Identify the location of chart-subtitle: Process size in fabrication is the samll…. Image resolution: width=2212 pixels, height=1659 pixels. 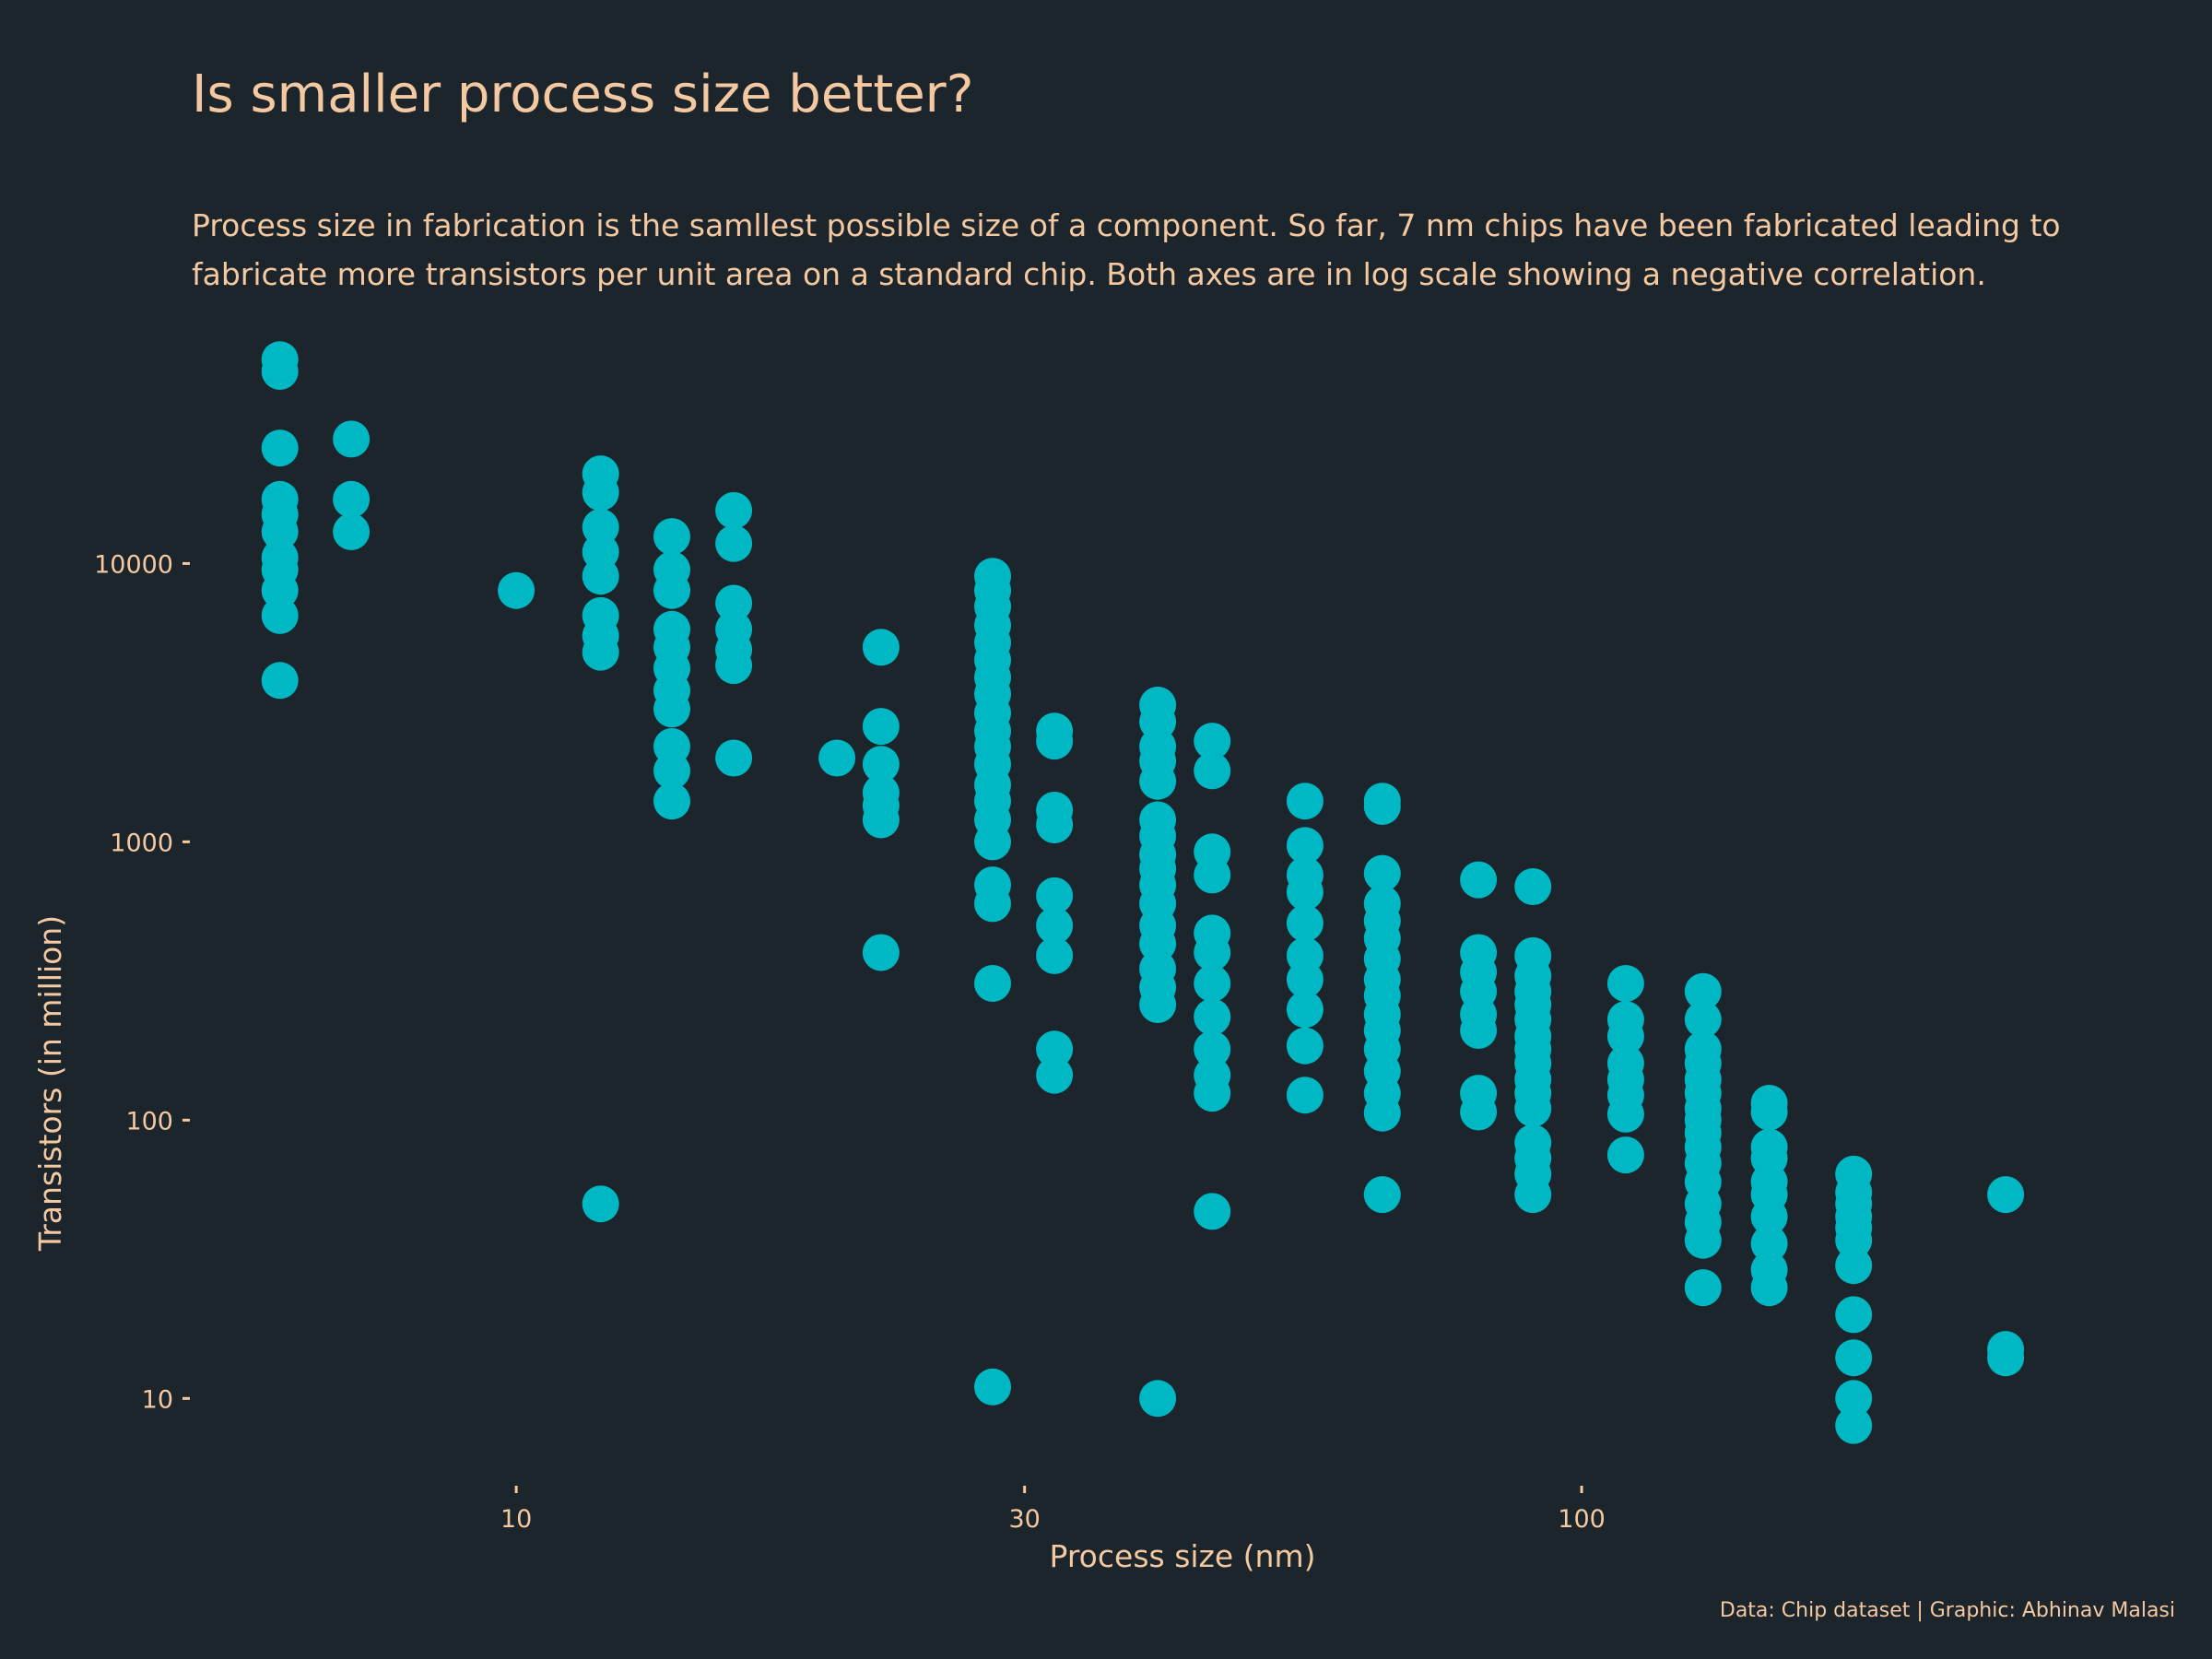
(1126, 249).